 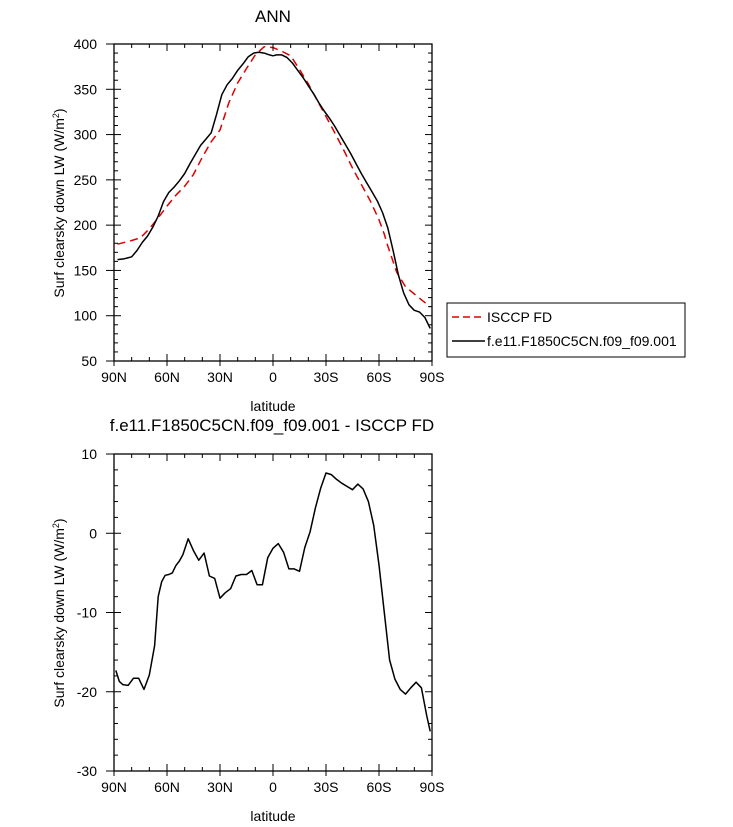 I want to click on top-x-tick-label: 60N, so click(x=167, y=377).